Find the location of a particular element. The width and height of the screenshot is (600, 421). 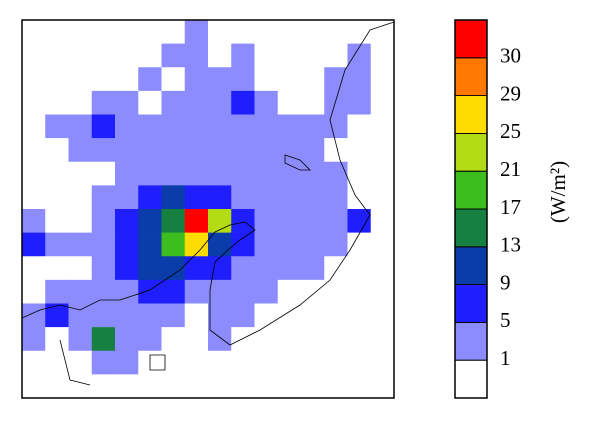

colorbar-tick-label: 29 is located at coordinates (510, 93).